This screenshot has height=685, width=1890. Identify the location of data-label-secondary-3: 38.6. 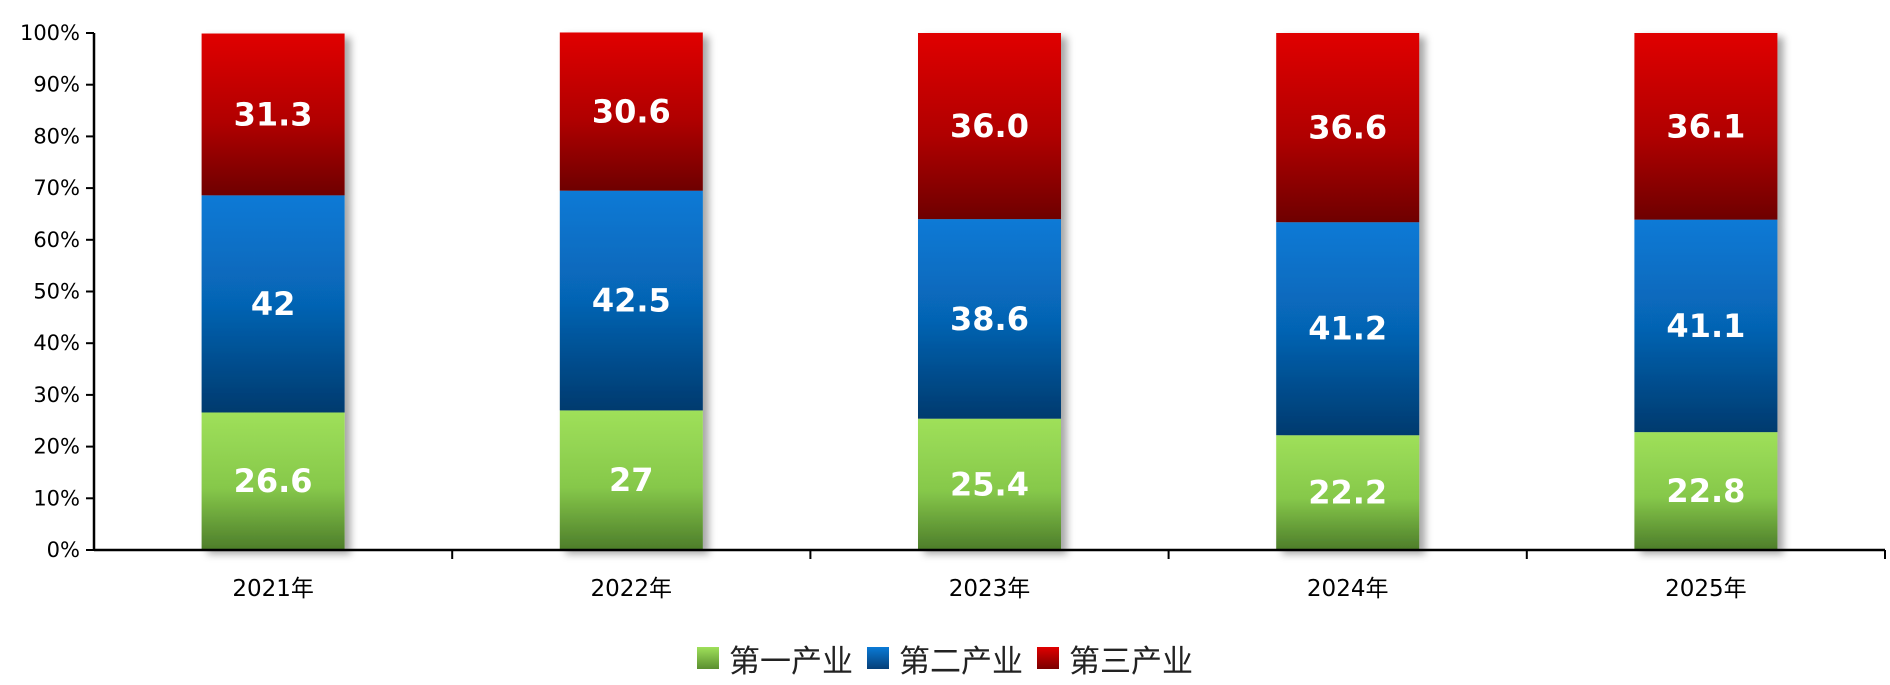
(989, 319).